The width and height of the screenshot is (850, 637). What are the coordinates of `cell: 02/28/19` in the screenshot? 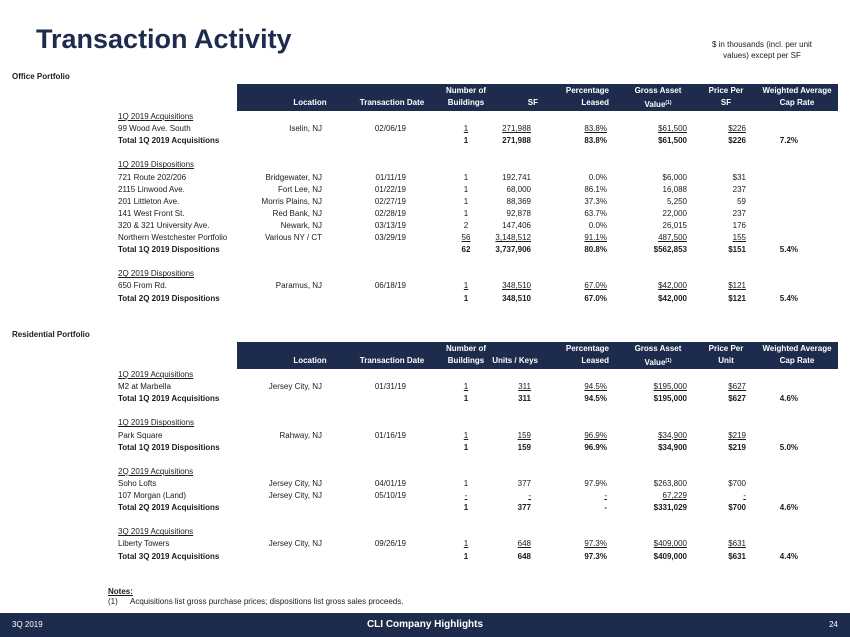 It's located at (390, 213).